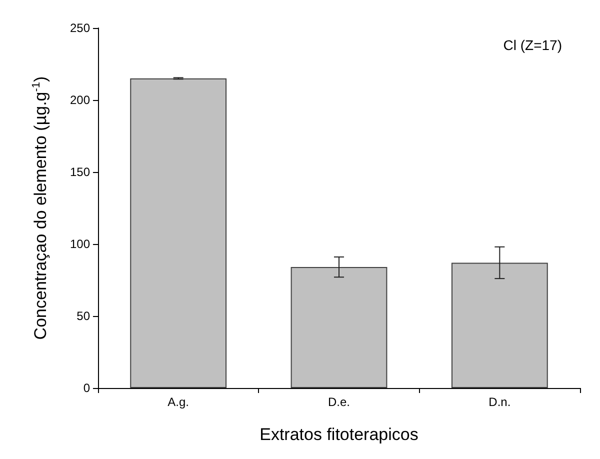 The height and width of the screenshot is (459, 600). Describe the element at coordinates (339, 402) in the screenshot. I see `x-tick-label: D.e.` at that location.